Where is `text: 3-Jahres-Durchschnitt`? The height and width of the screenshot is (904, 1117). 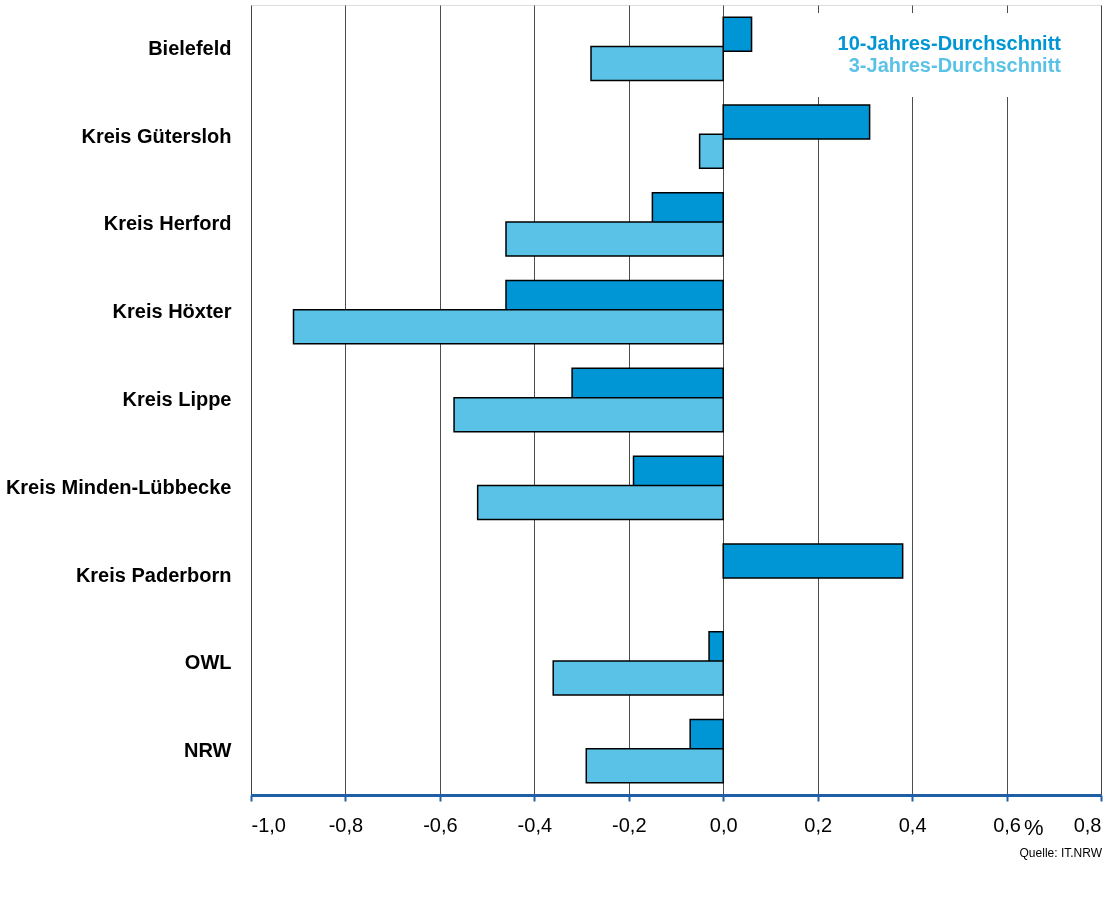
text: 3-Jahres-Durchschnitt is located at coordinates (955, 65).